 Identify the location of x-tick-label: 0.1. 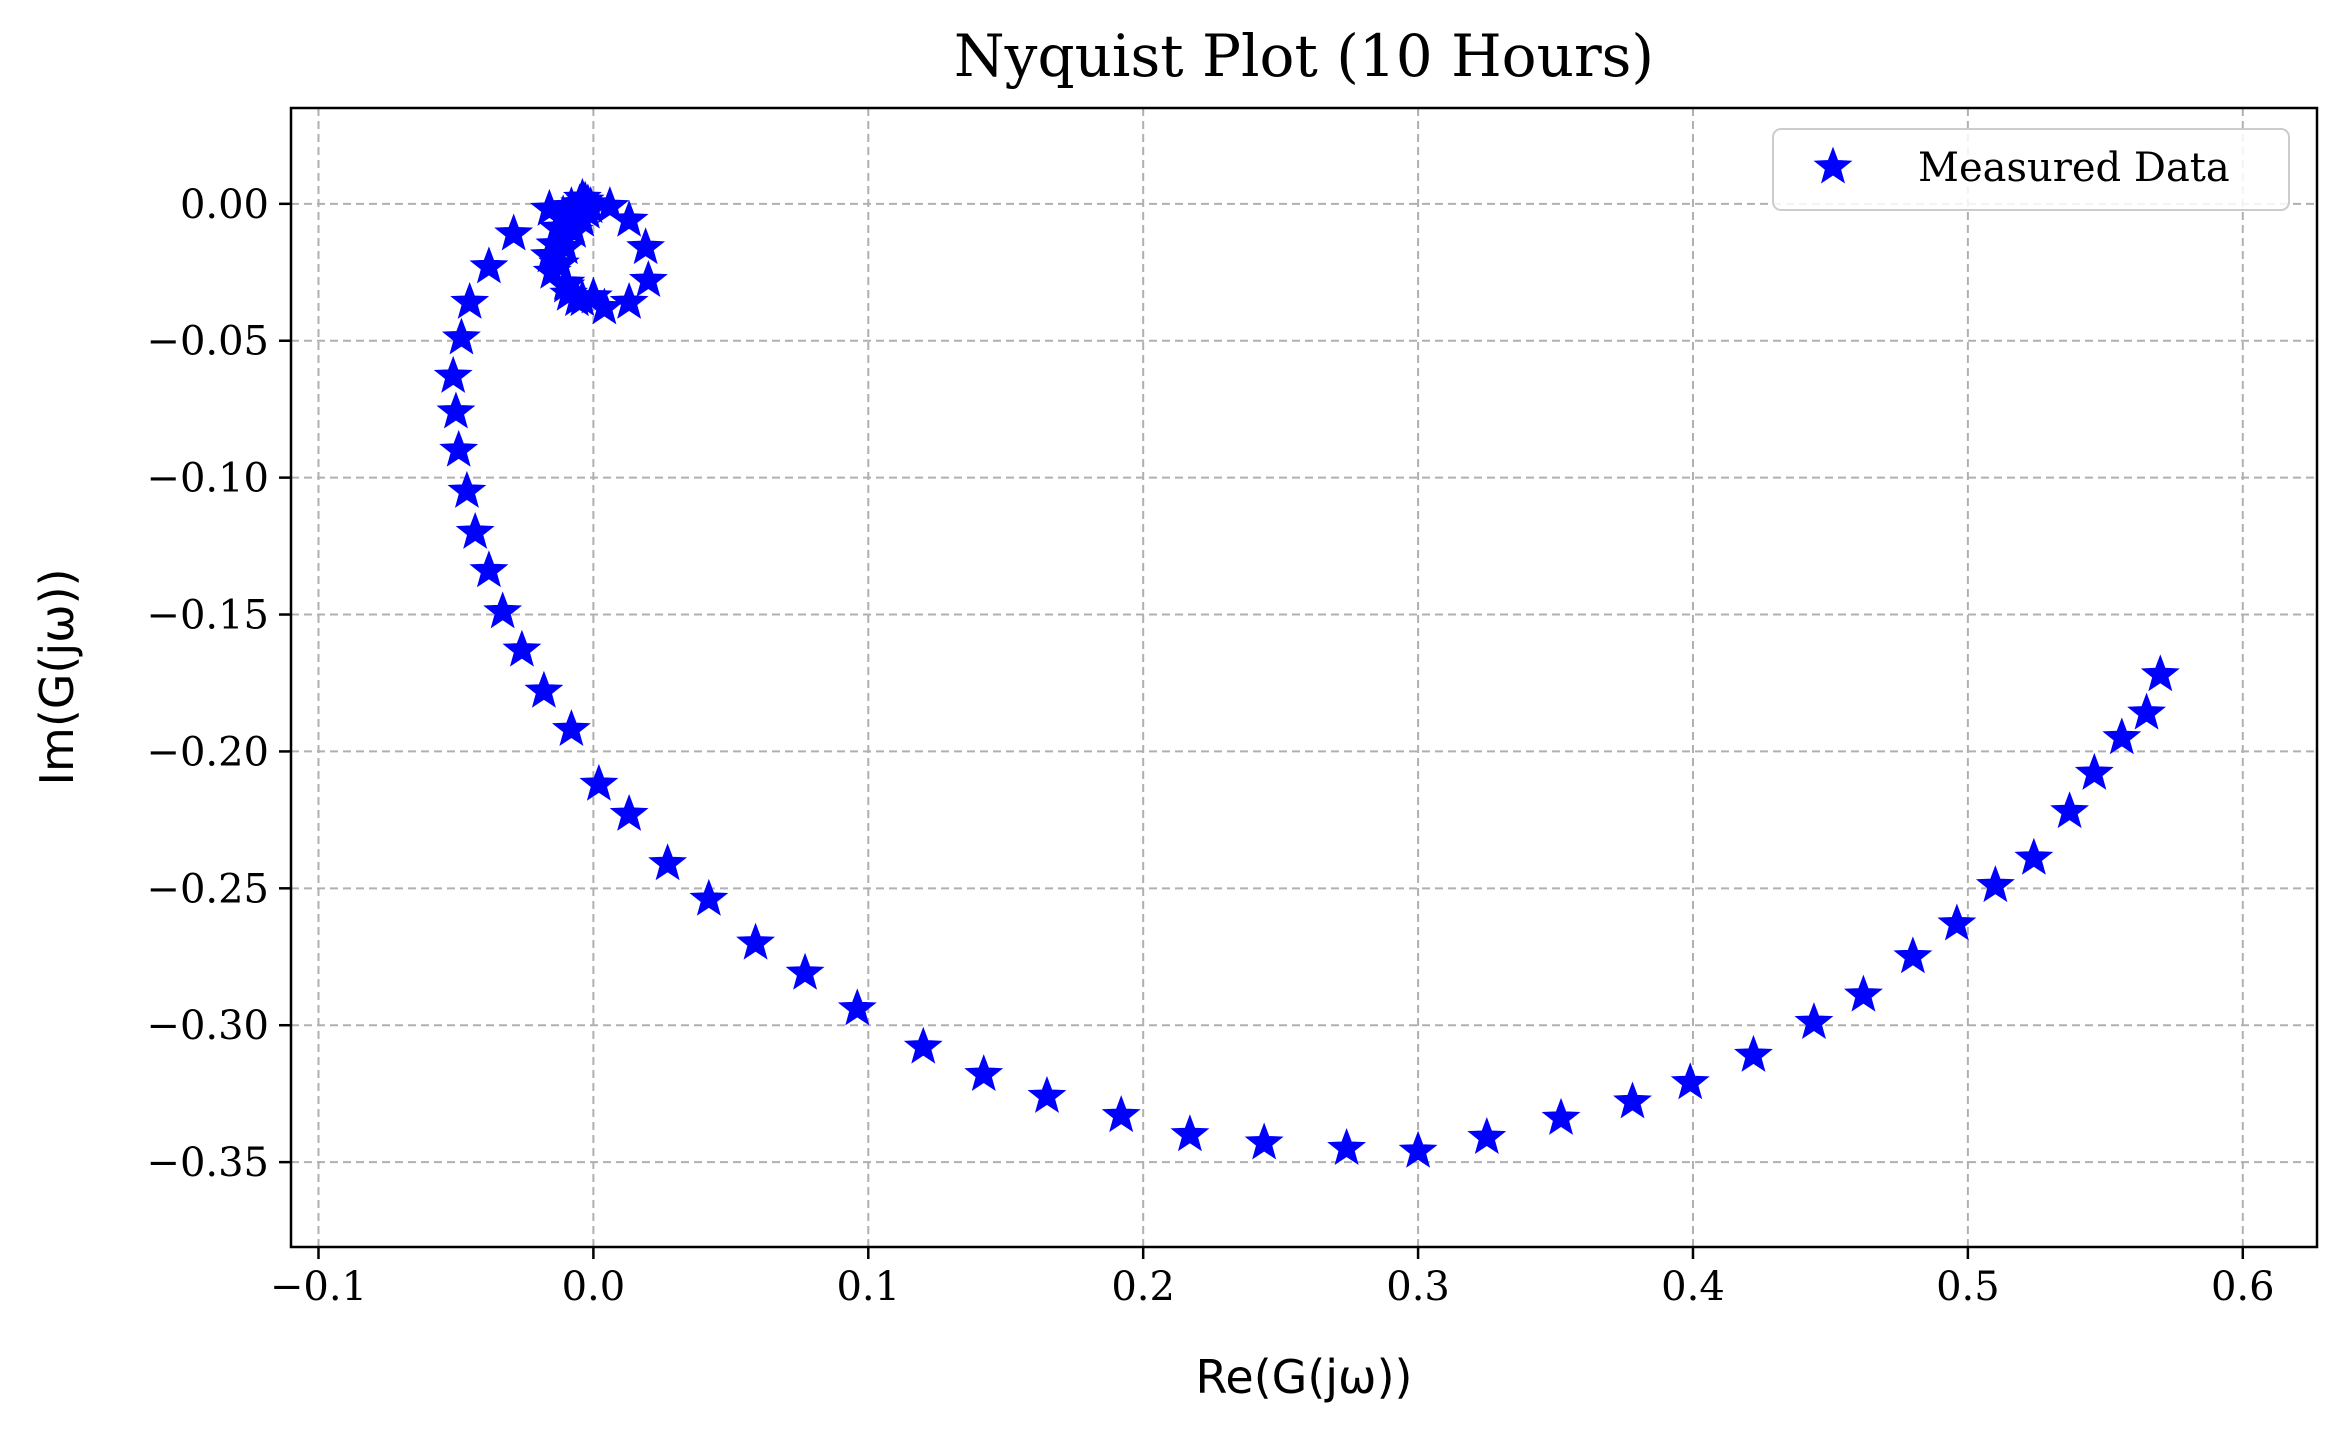
(868, 1287).